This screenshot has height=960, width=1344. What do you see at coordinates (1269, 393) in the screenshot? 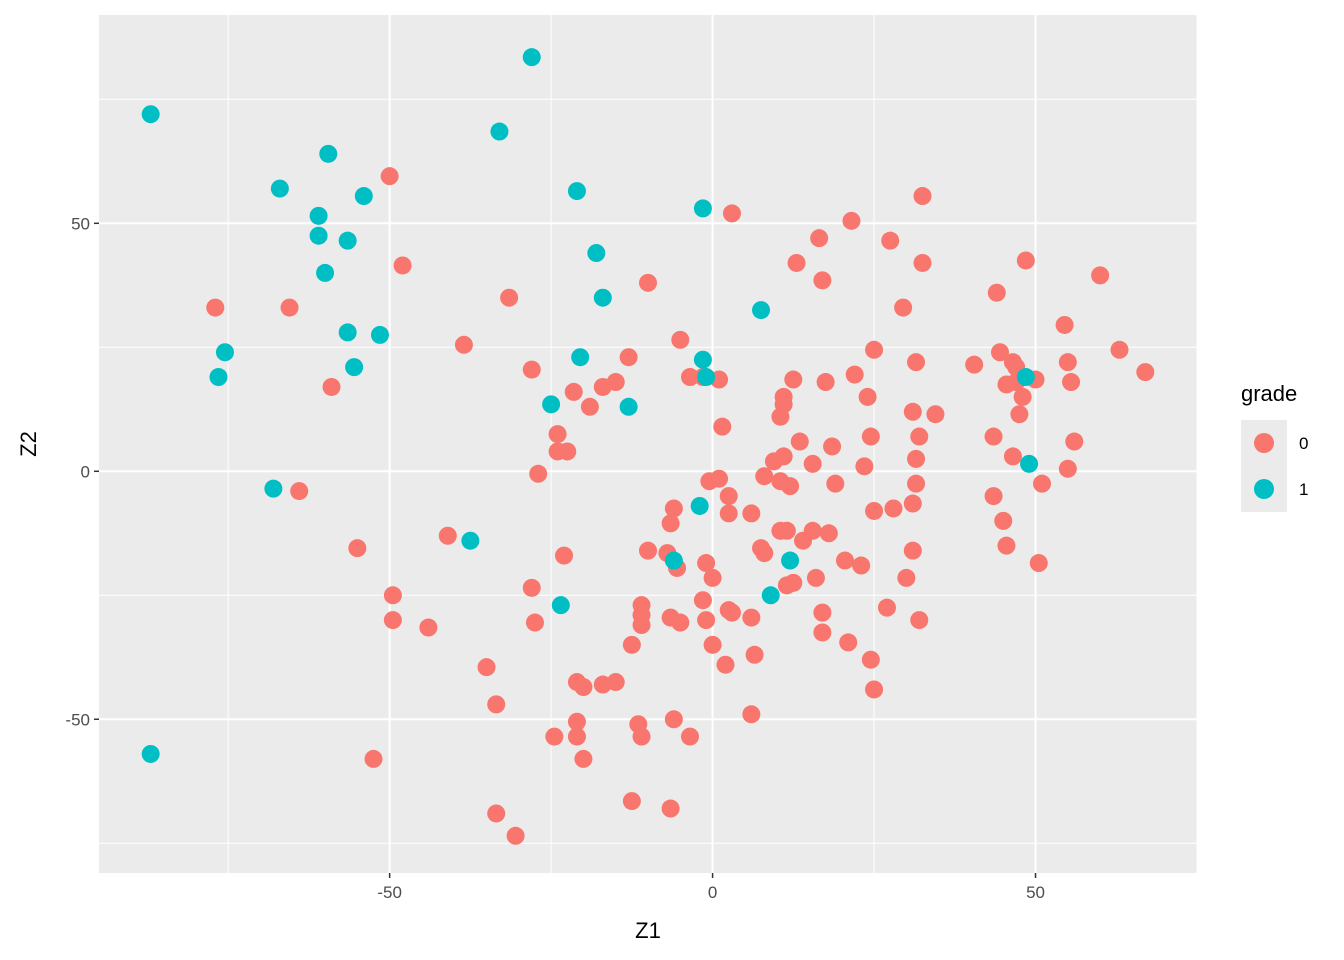
I see `legend-title: grade` at bounding box center [1269, 393].